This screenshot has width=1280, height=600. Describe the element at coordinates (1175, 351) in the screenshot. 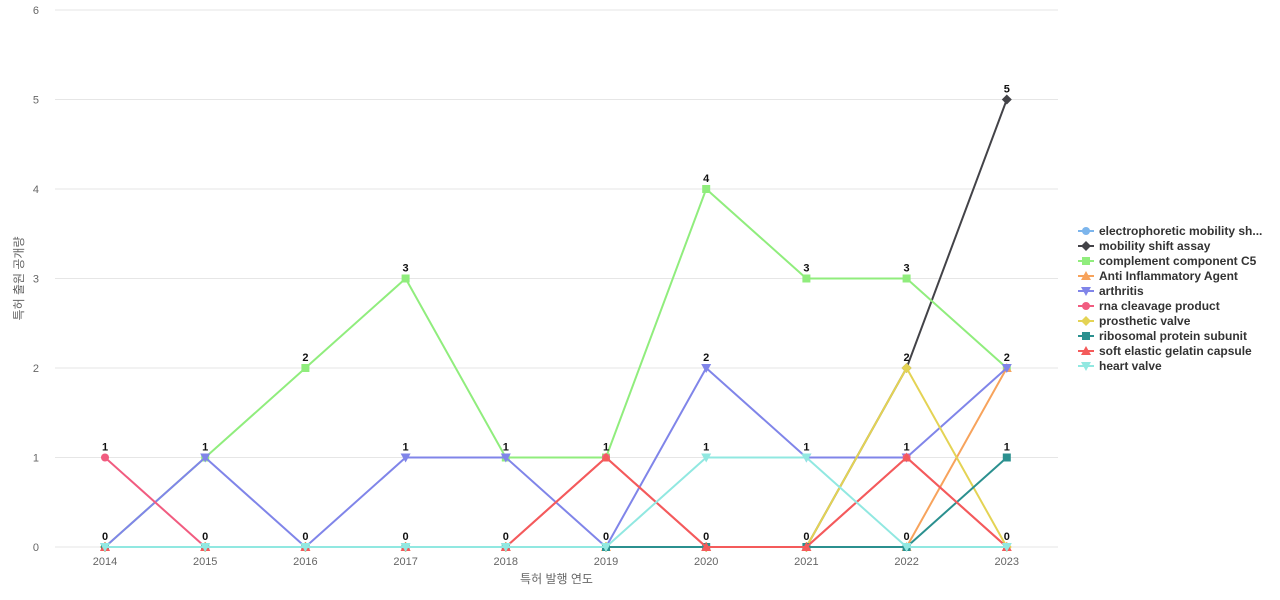

I see `legend-label: soft elastic gelatin capsule` at that location.